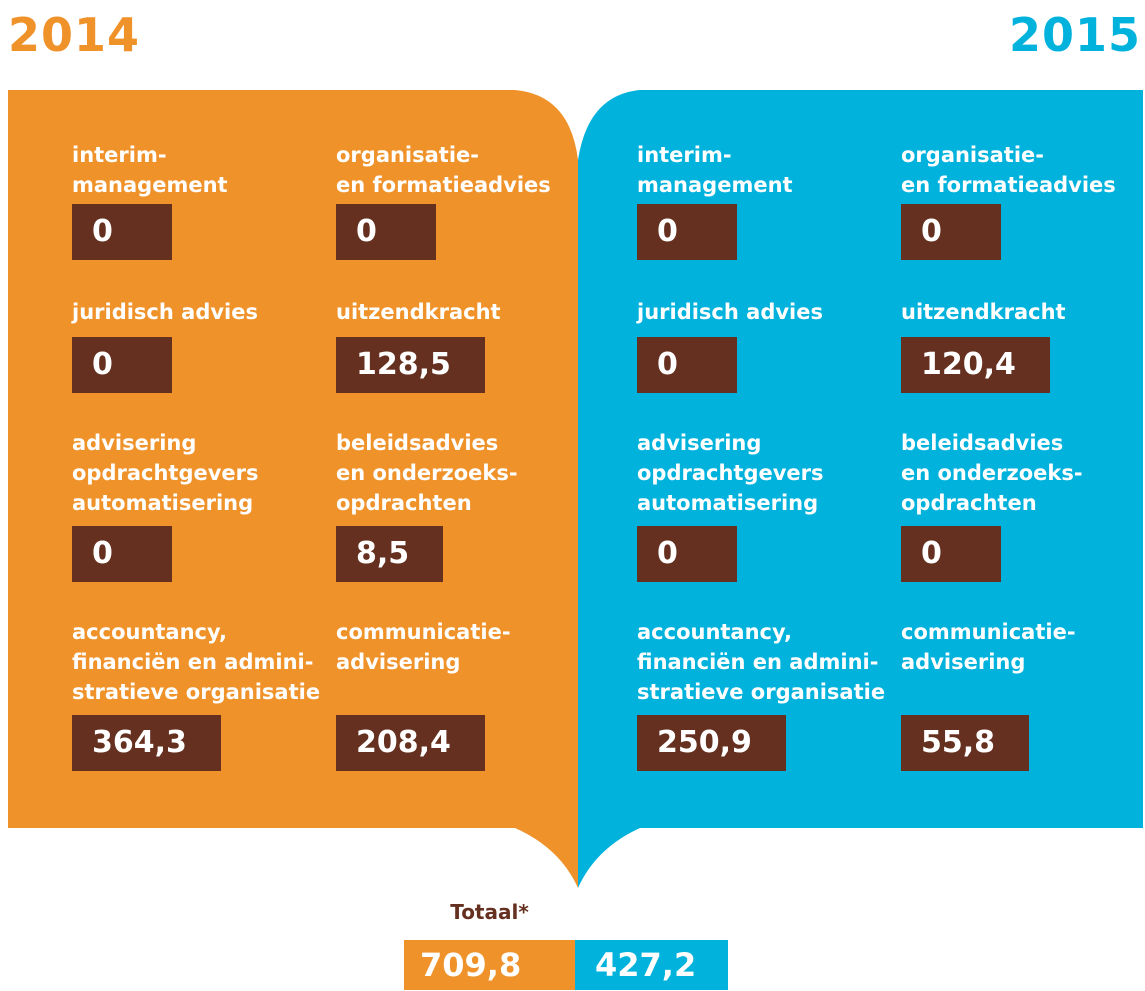  What do you see at coordinates (74, 35) in the screenshot?
I see `year-2014: 2014` at bounding box center [74, 35].